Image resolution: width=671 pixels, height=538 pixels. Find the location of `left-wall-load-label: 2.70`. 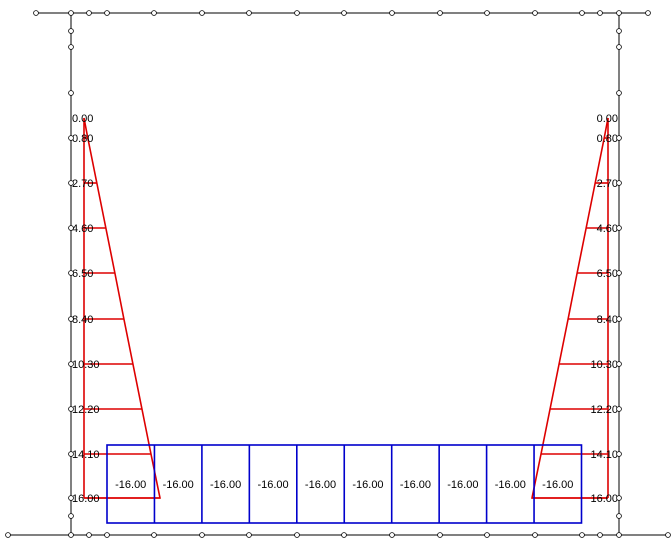

left-wall-load-label: 2.70 is located at coordinates (82, 184).